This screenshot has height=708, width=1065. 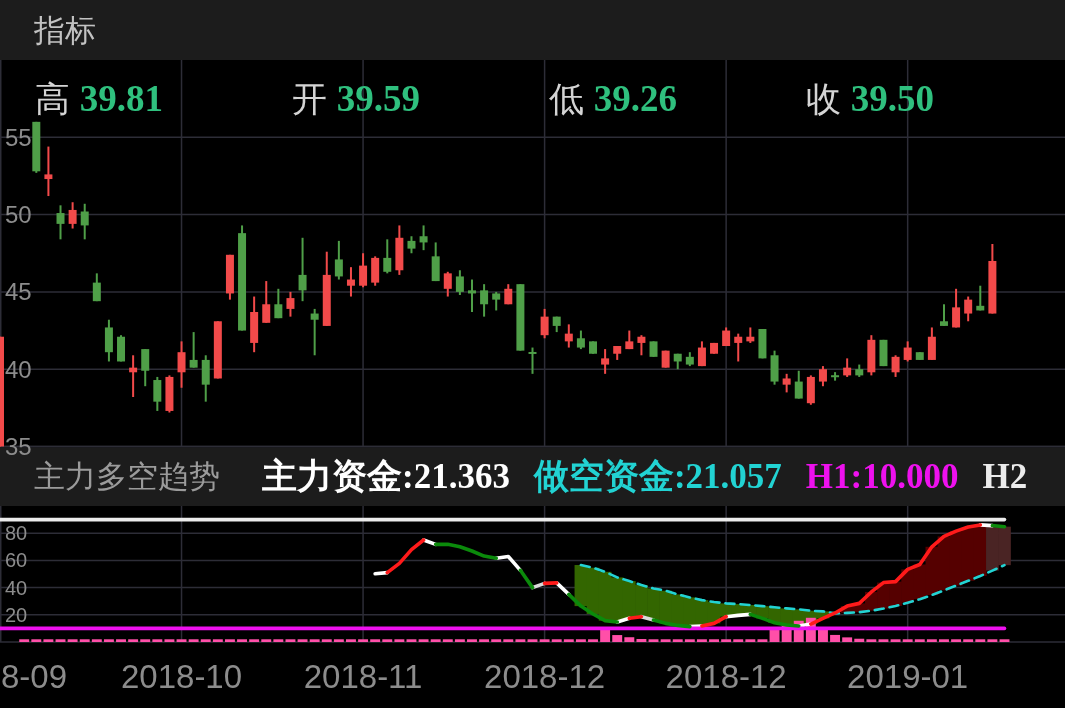 What do you see at coordinates (16, 560) in the screenshot?
I see `y-tick-label: 60` at bounding box center [16, 560].